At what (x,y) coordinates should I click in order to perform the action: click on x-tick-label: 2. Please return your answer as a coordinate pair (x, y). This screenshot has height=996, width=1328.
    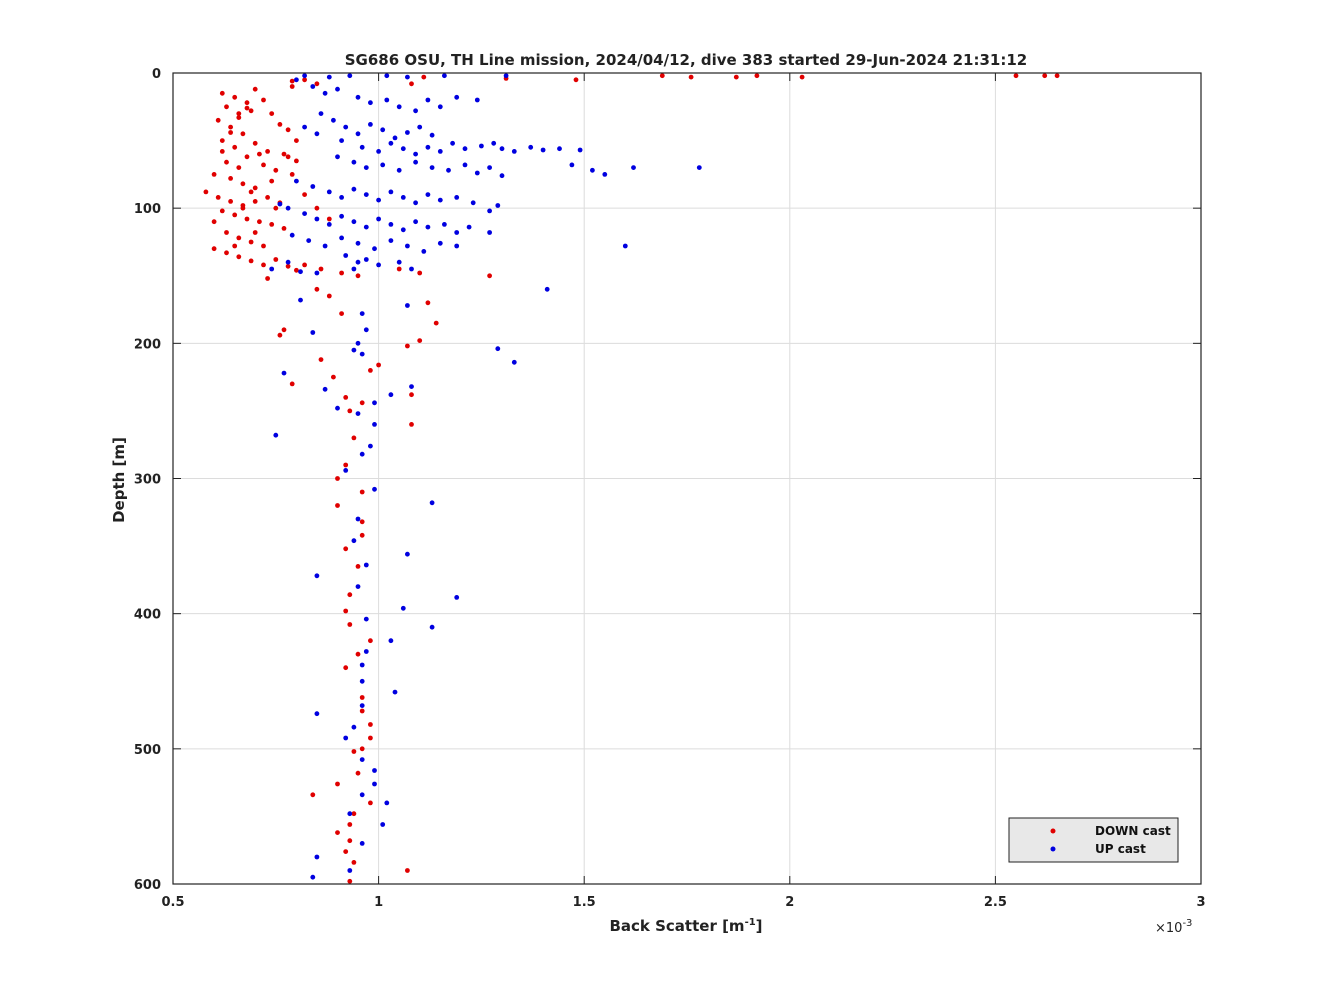
    Looking at the image, I should click on (789, 902).